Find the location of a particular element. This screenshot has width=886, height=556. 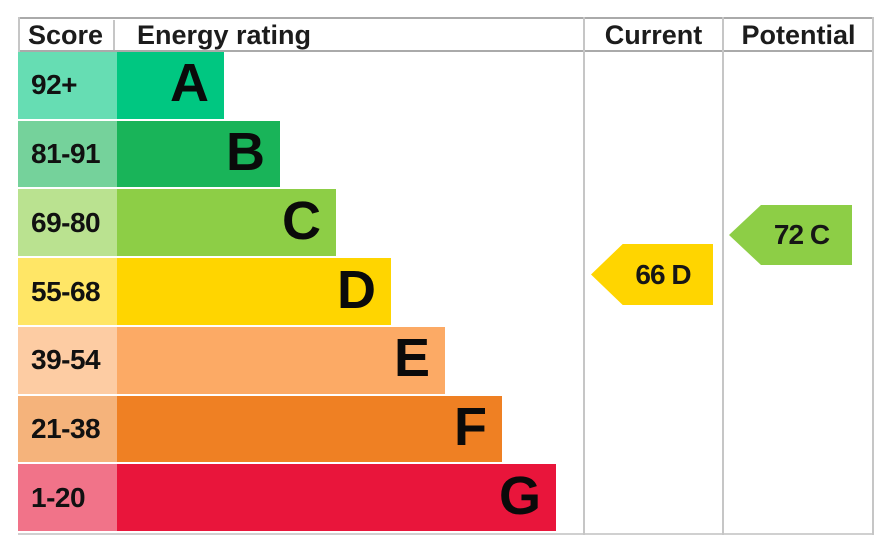

band-letter-d: D is located at coordinates (356, 289).